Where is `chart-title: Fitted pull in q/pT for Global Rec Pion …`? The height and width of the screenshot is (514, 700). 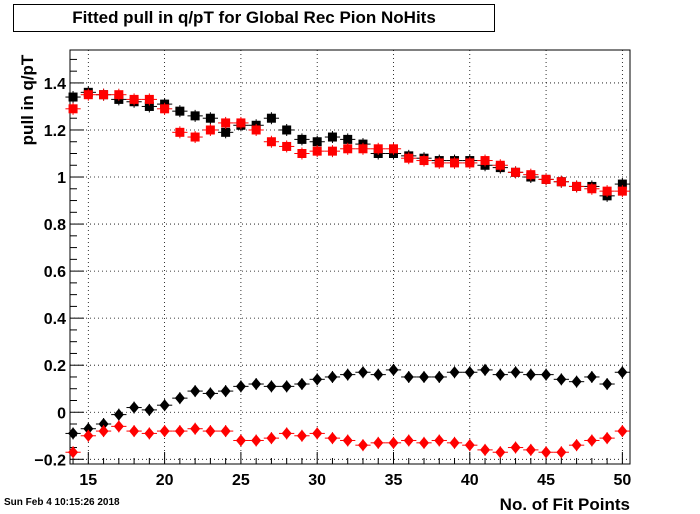 chart-title: Fitted pull in q/pT for Global Rec Pion … is located at coordinates (254, 18).